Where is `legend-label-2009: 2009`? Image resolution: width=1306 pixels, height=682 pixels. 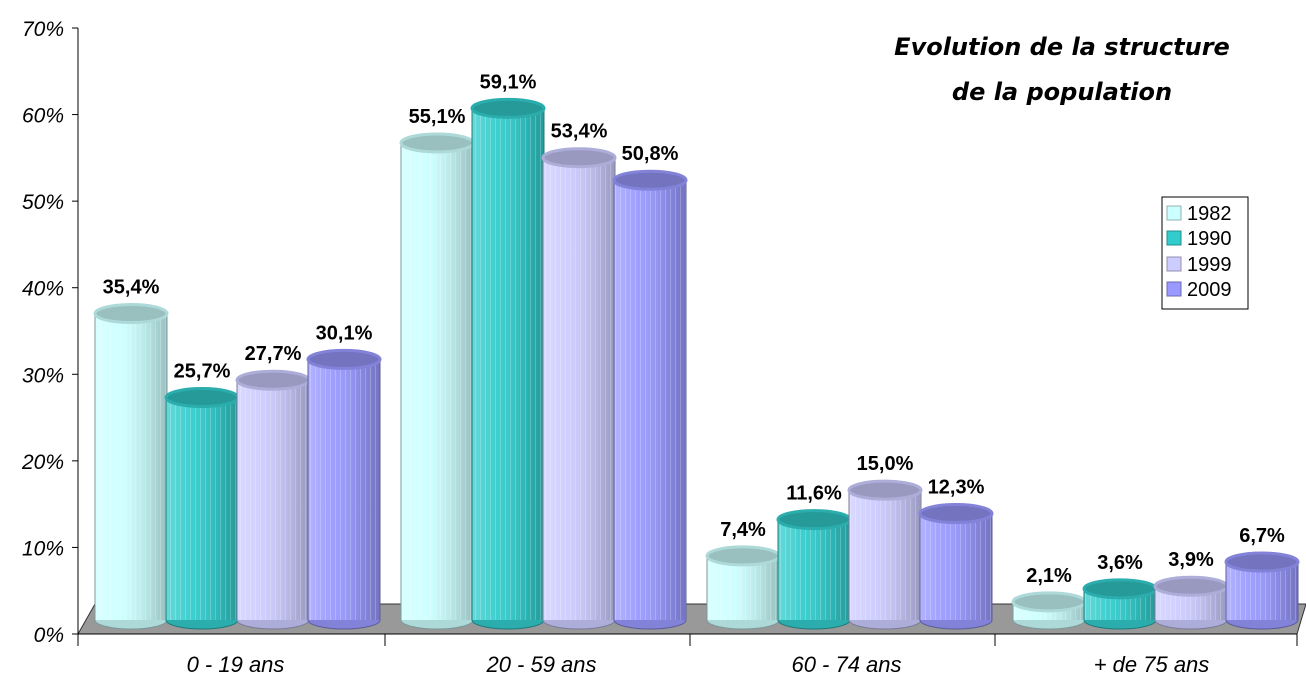 legend-label-2009: 2009 is located at coordinates (1209, 290).